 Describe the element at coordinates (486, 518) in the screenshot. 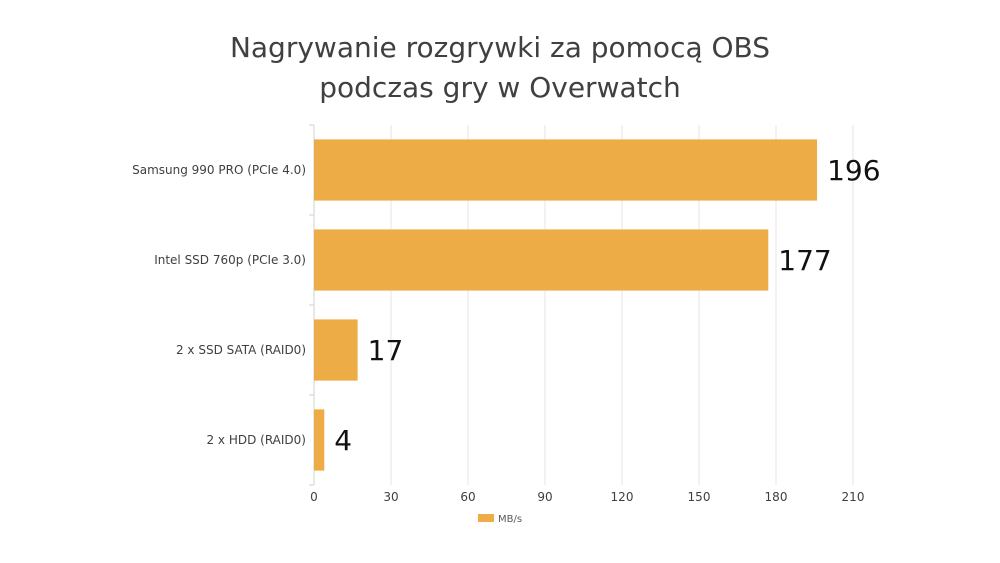

I see `legend-swatch` at that location.